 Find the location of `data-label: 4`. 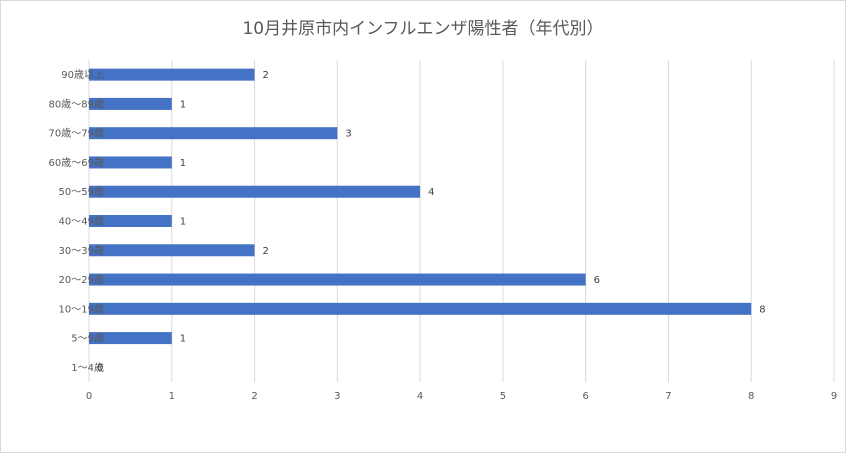

data-label: 4 is located at coordinates (431, 192).